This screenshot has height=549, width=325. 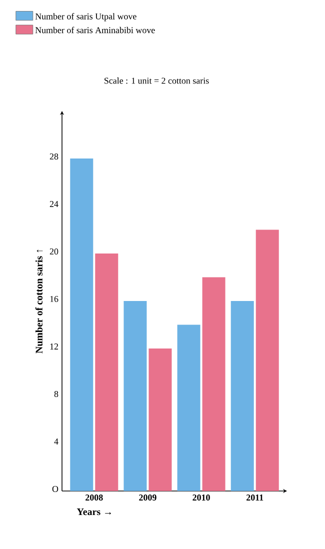 What do you see at coordinates (39, 302) in the screenshot?
I see `y-axis-title: Number of cotton saris ↑` at bounding box center [39, 302].